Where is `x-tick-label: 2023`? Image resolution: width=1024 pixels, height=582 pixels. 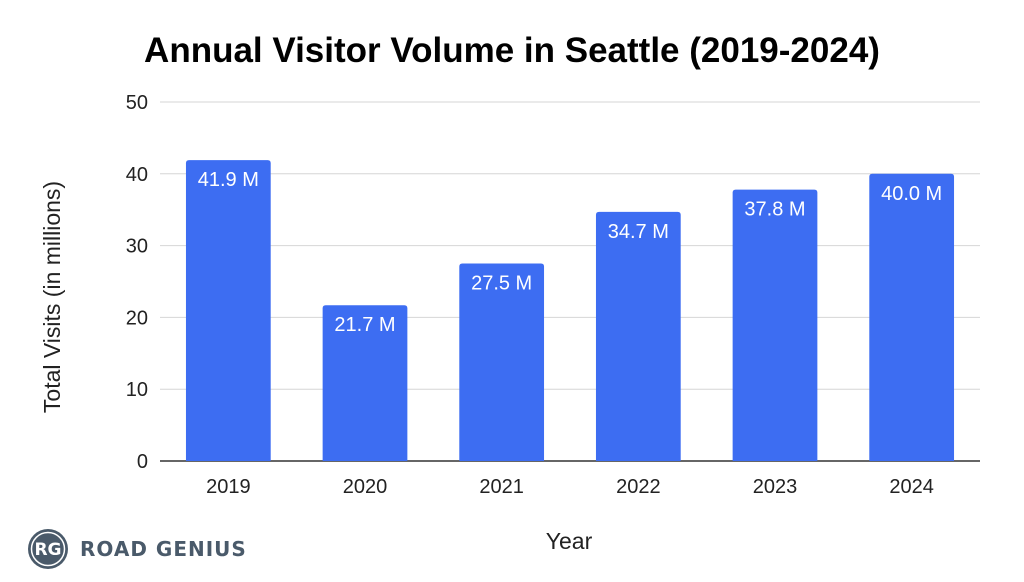
x-tick-label: 2023 is located at coordinates (775, 487).